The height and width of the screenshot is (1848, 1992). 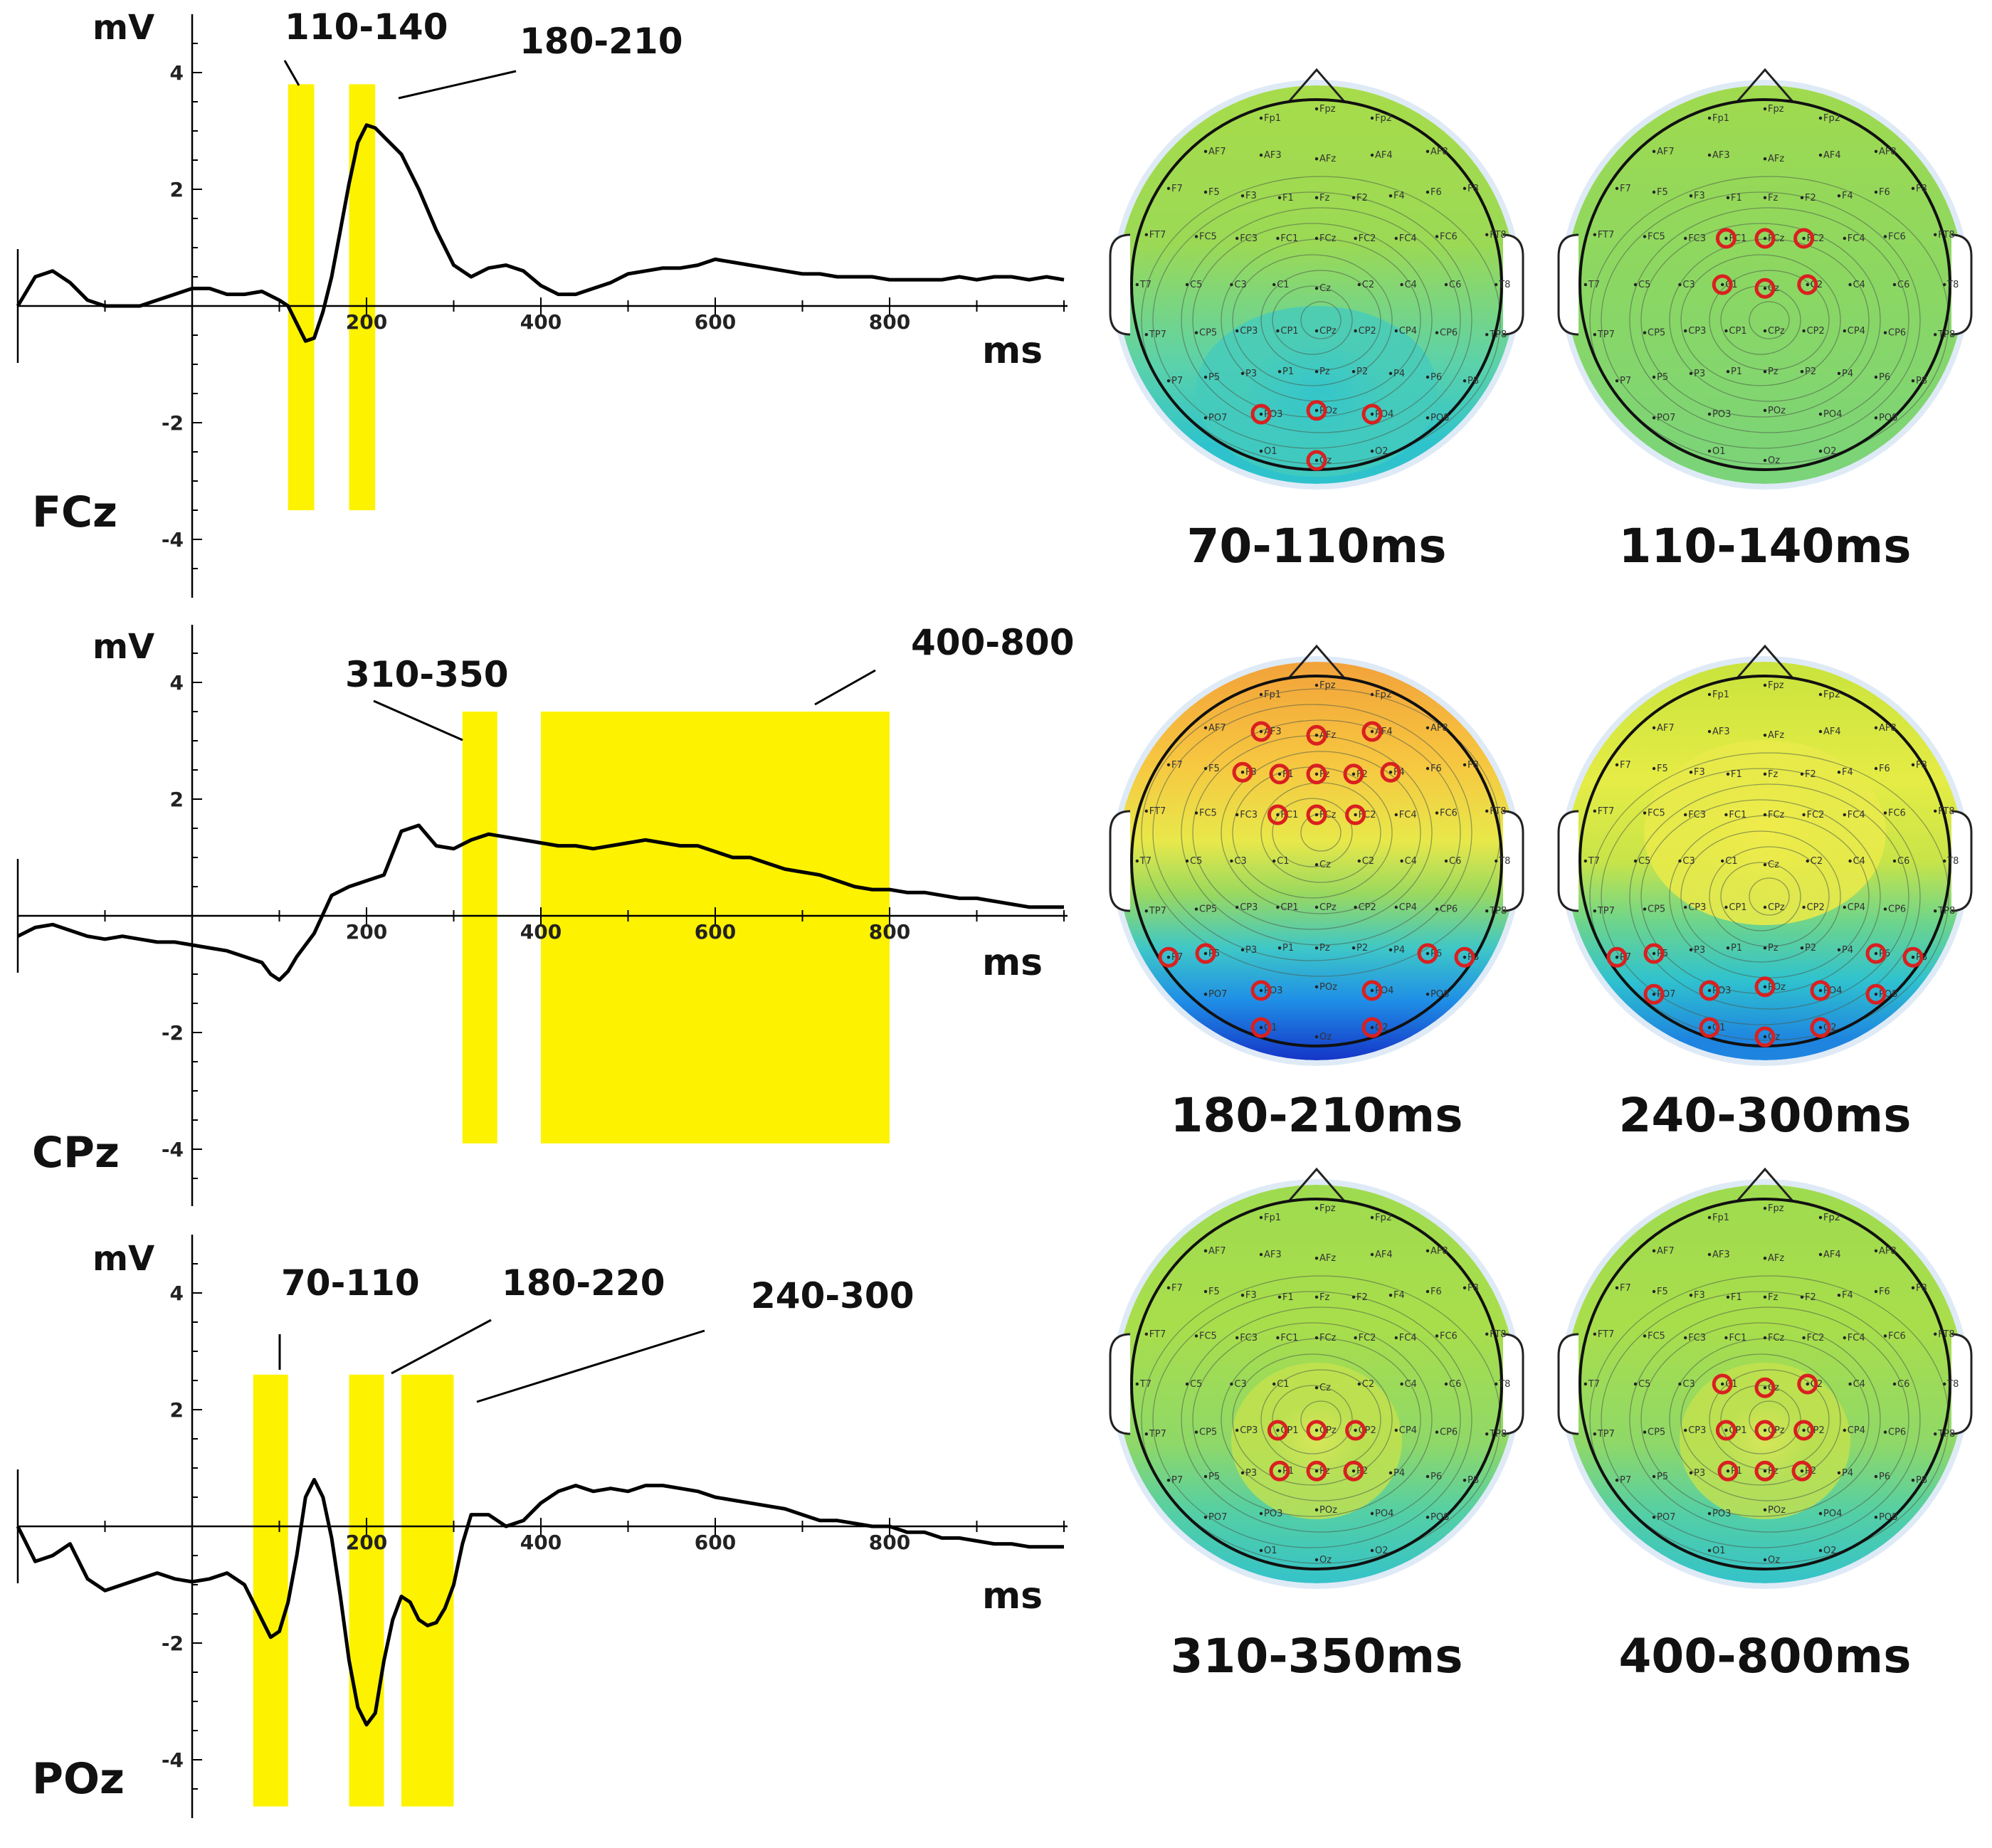 What do you see at coordinates (173, 1033) in the screenshot?
I see `y-tick-label: -2` at bounding box center [173, 1033].